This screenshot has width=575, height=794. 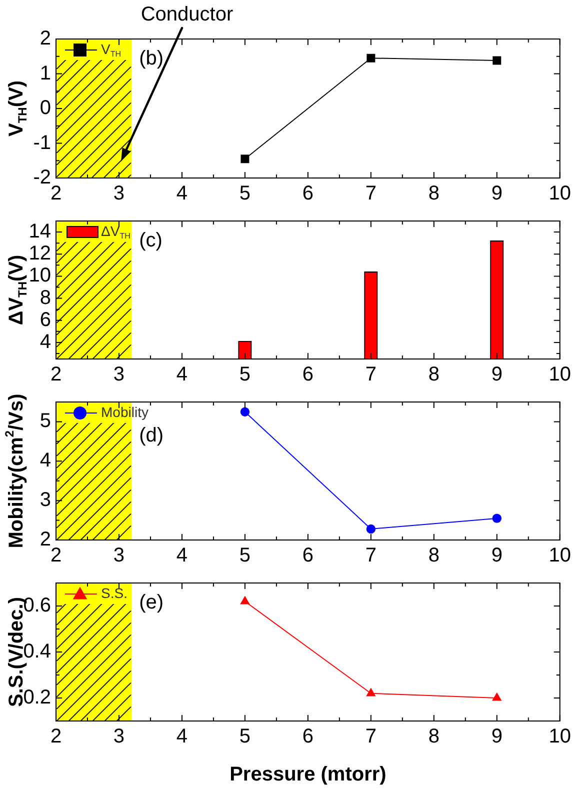 I want to click on y-tick-label: 1, so click(x=45, y=73).